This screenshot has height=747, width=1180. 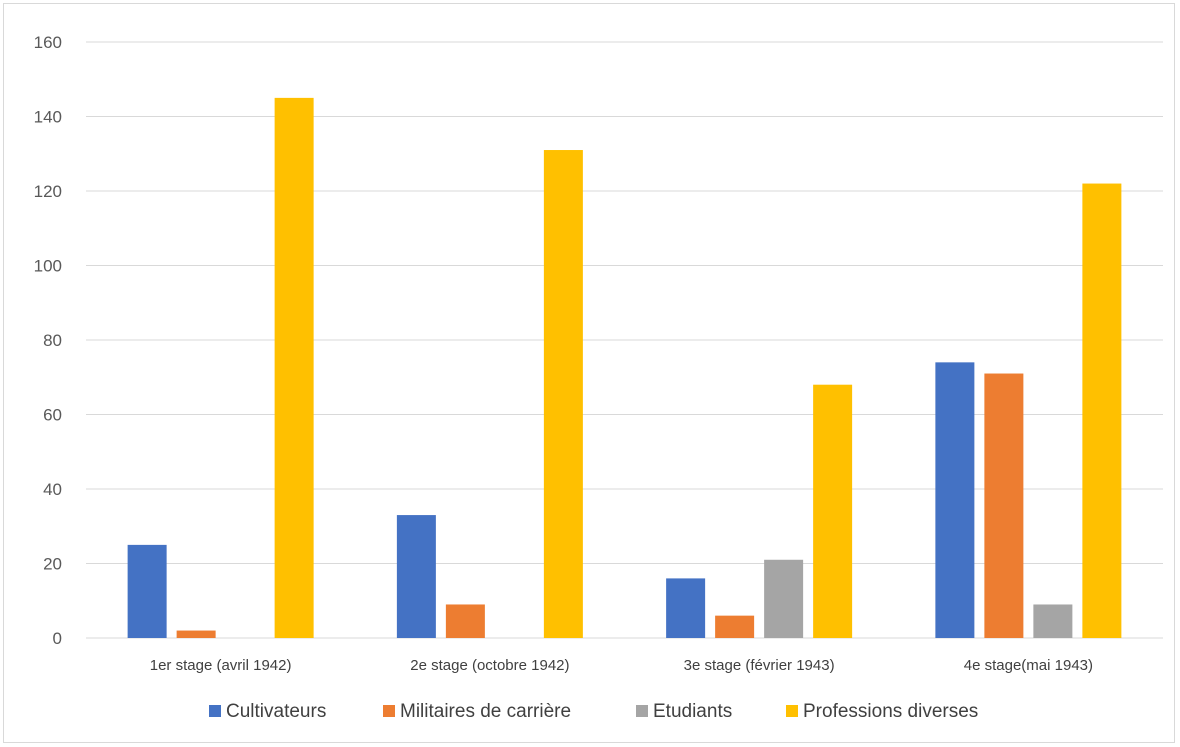 I want to click on x-tick-label: 2e stage (octobre 1942), so click(x=489, y=665).